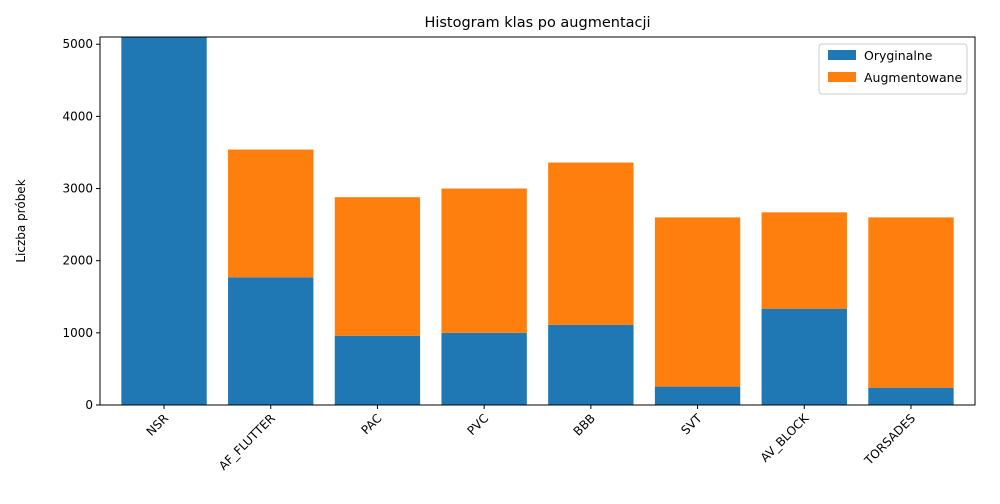  What do you see at coordinates (697, 302) in the screenshot?
I see `bar-augmented-svt` at bounding box center [697, 302].